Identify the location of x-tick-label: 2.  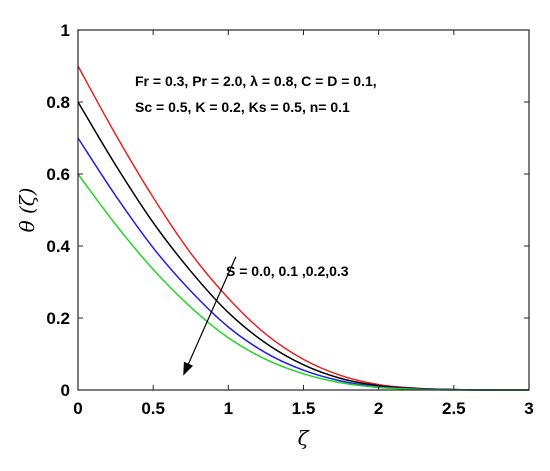
(378, 408).